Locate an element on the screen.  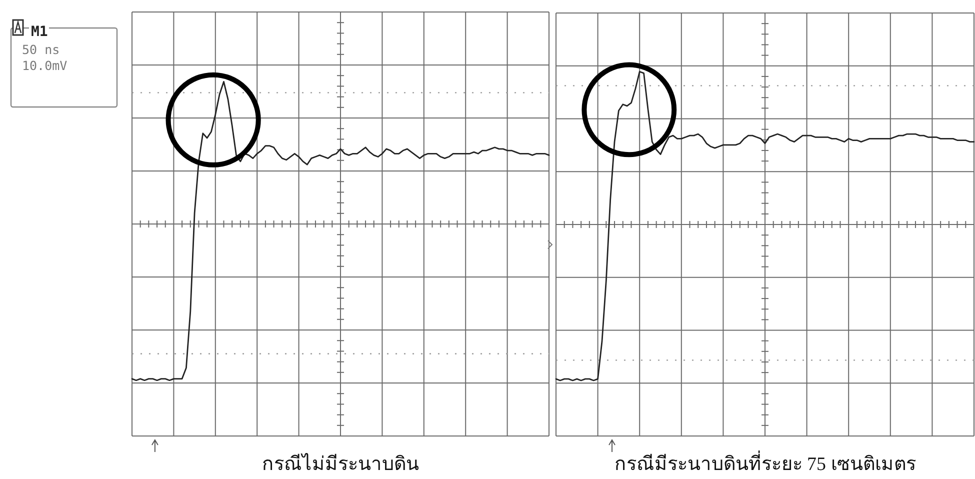
x-axis-title: กรณีไม่มีระนาบดิน is located at coordinates (340, 464).